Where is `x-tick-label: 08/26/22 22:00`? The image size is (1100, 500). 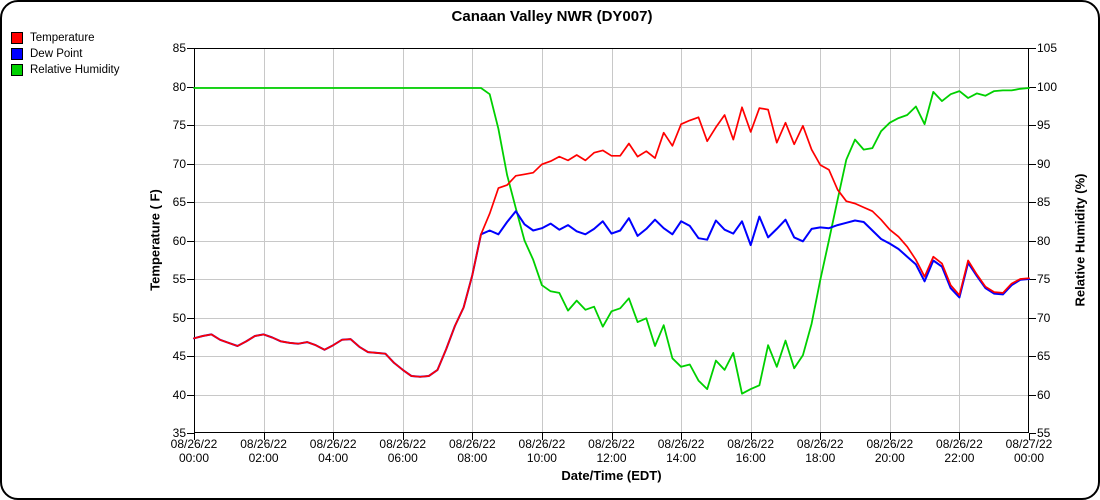 x-tick-label: 08/26/22 22:00 is located at coordinates (959, 451).